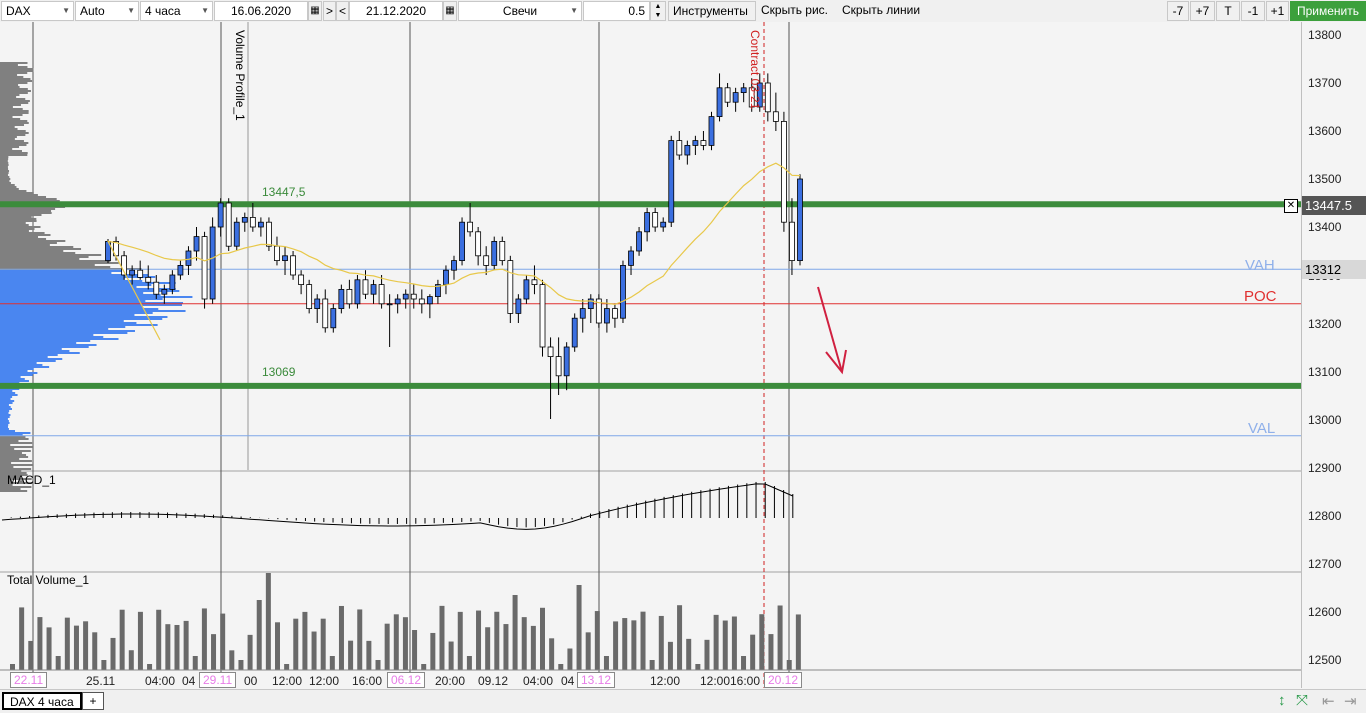 This screenshot has height=713, width=1366. Describe the element at coordinates (1302, 700) in the screenshot. I see `expand-icon: ⤧` at that location.